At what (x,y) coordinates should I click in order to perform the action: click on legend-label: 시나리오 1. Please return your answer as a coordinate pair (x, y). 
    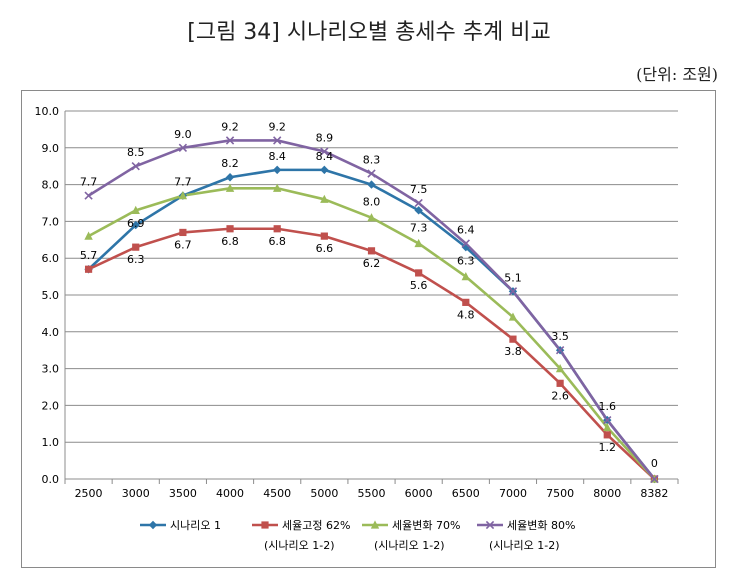
    Looking at the image, I should click on (195, 525).